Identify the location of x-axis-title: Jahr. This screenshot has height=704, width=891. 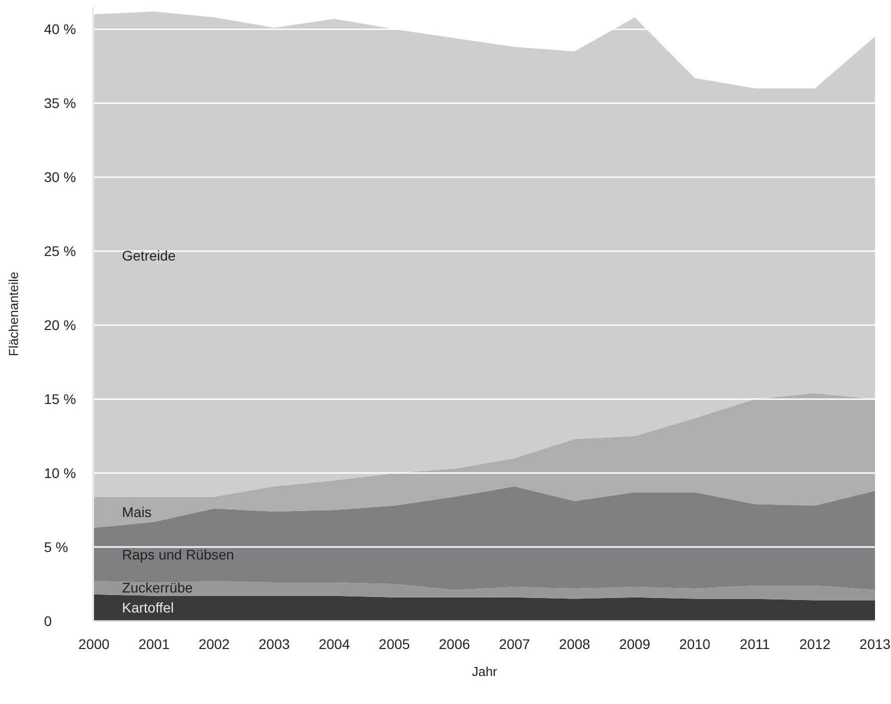
(485, 671).